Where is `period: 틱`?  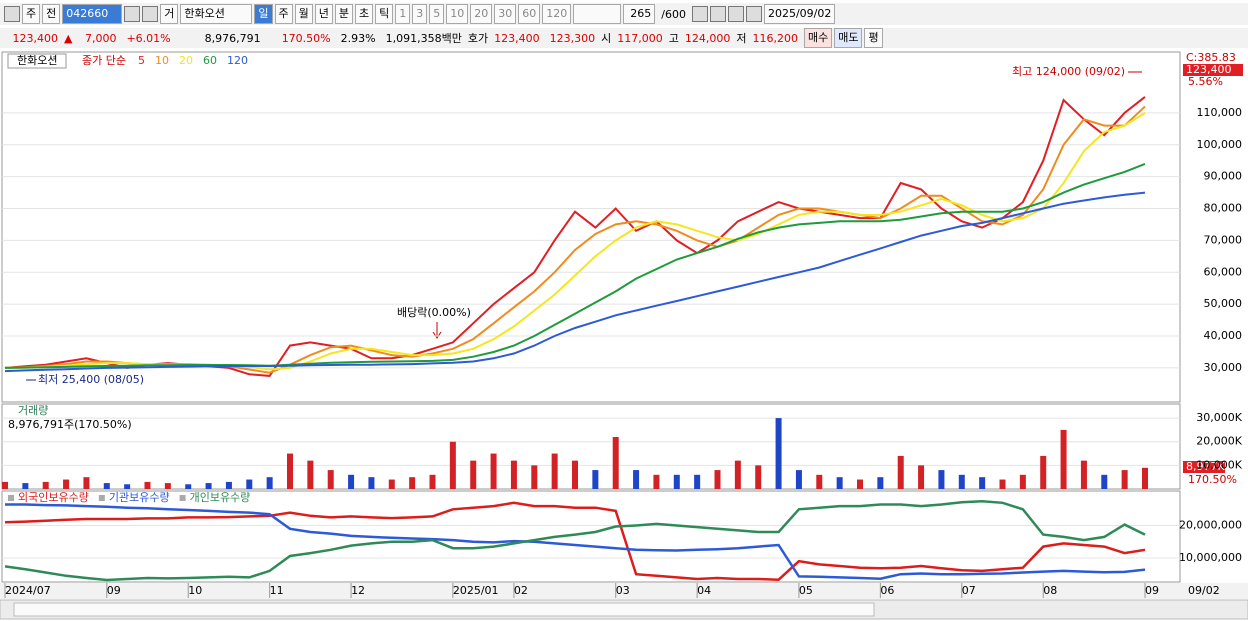 period: 틱 is located at coordinates (384, 14).